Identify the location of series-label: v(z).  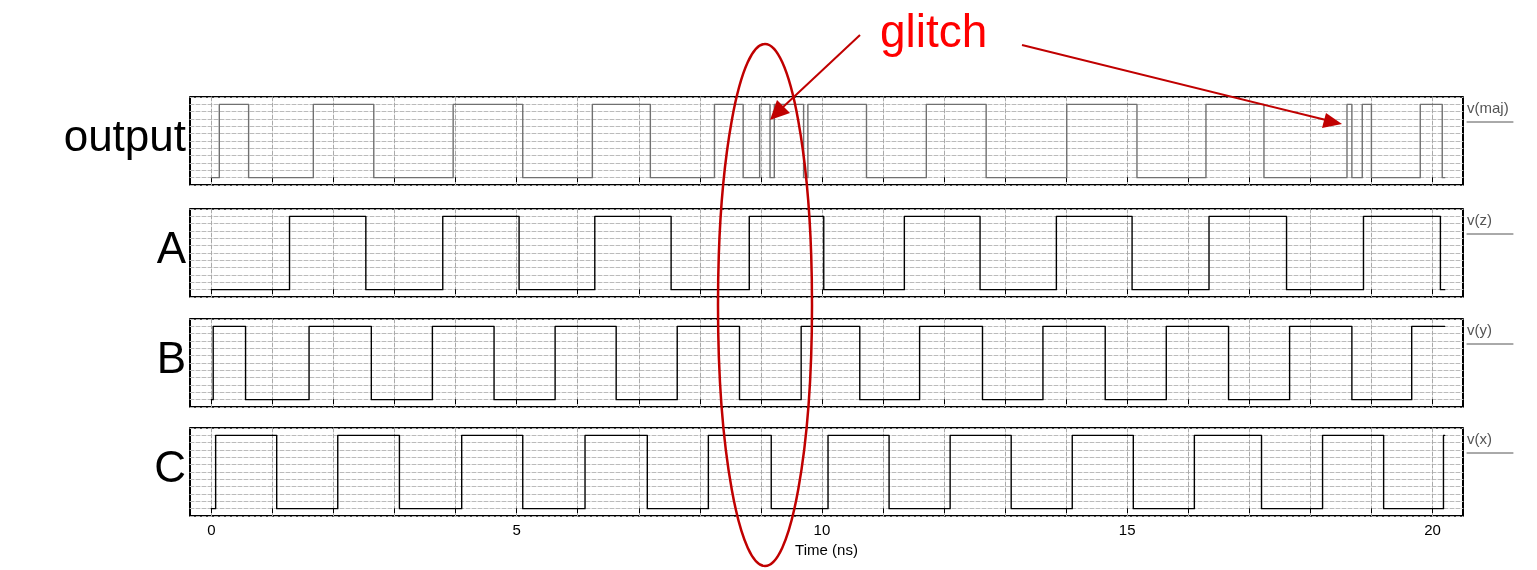
(1479, 219).